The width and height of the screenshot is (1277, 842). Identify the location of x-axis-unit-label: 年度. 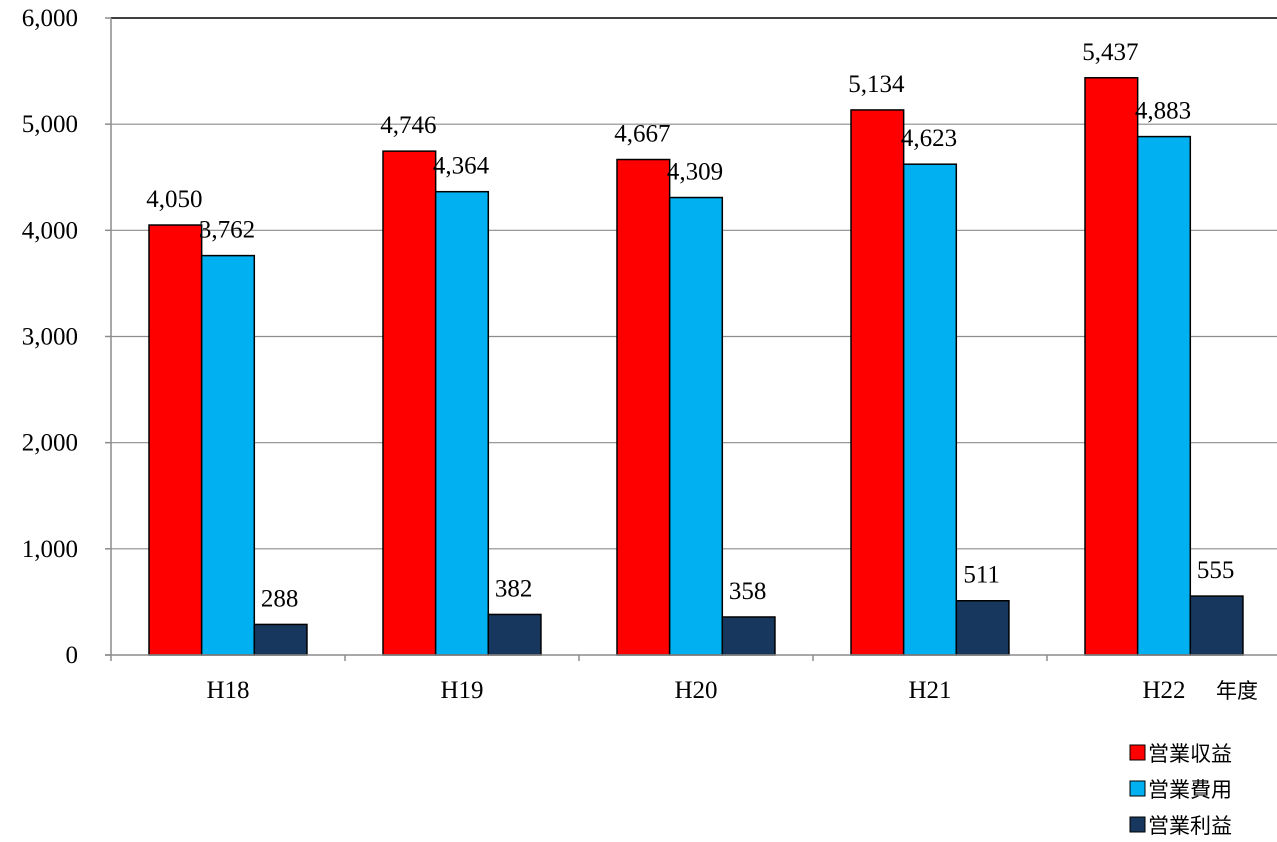
(1237, 691).